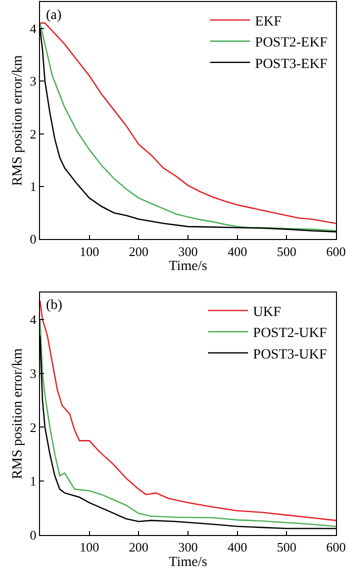  Describe the element at coordinates (291, 64) in the screenshot. I see `legend-label: POST3-EKF` at that location.